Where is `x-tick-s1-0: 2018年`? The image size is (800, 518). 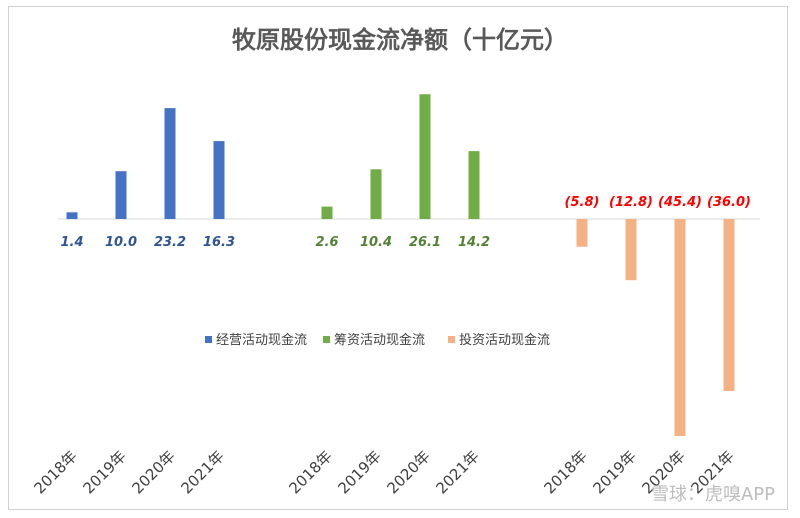 x-tick-s1-0: 2018年 is located at coordinates (310, 472).